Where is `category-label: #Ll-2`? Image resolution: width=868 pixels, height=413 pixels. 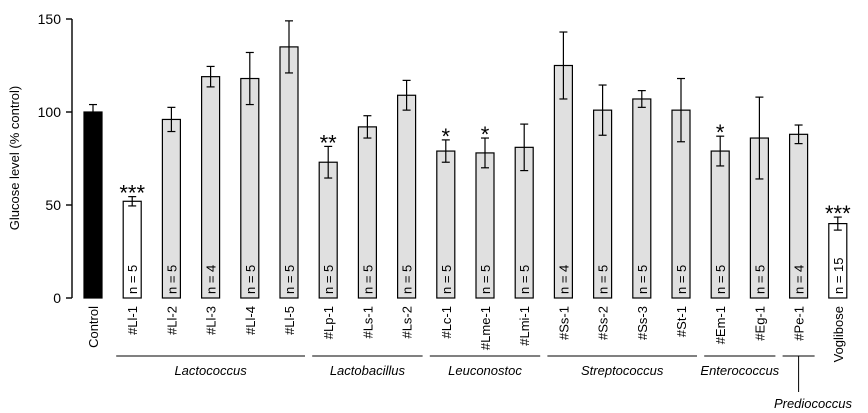 category-label: #Ll-2 is located at coordinates (171, 320).